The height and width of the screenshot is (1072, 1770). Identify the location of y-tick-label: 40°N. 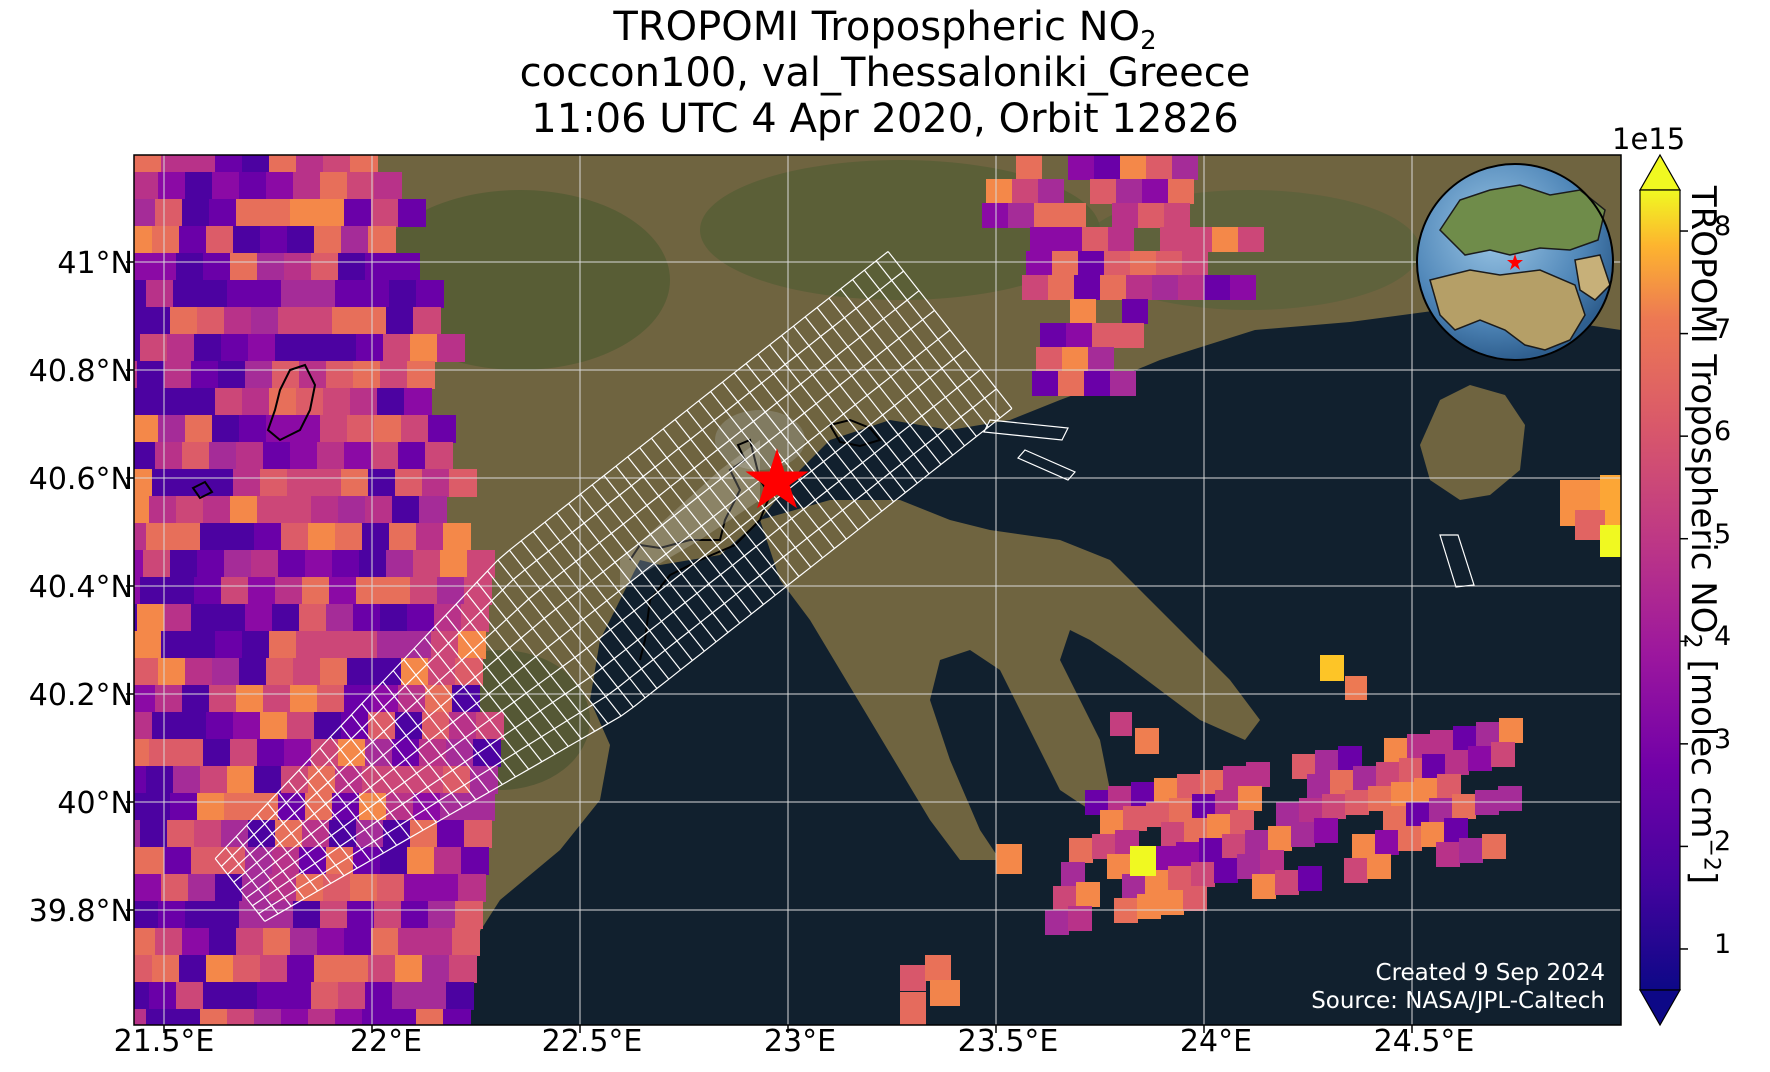
(95, 803).